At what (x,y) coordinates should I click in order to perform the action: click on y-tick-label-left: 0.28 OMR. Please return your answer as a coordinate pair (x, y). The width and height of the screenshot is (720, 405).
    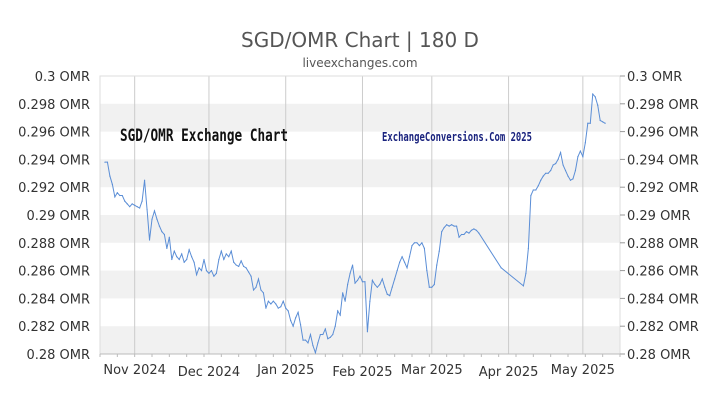
    Looking at the image, I should click on (58, 355).